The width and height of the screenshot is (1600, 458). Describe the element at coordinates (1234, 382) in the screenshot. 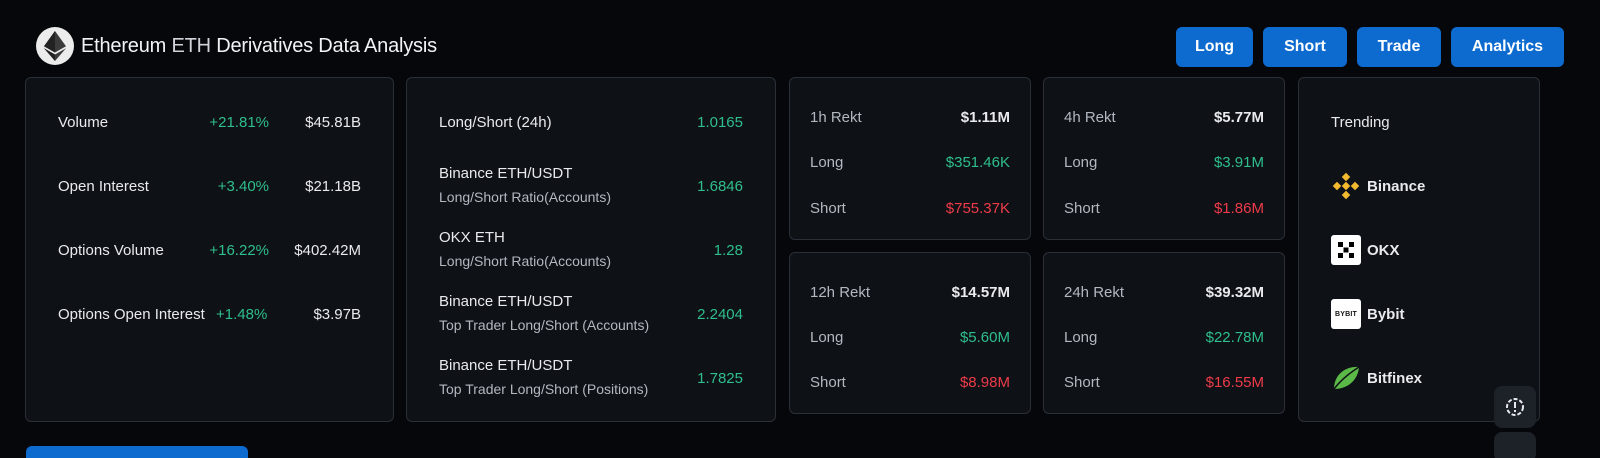

I see `rekt-short-value: $16.55M` at that location.